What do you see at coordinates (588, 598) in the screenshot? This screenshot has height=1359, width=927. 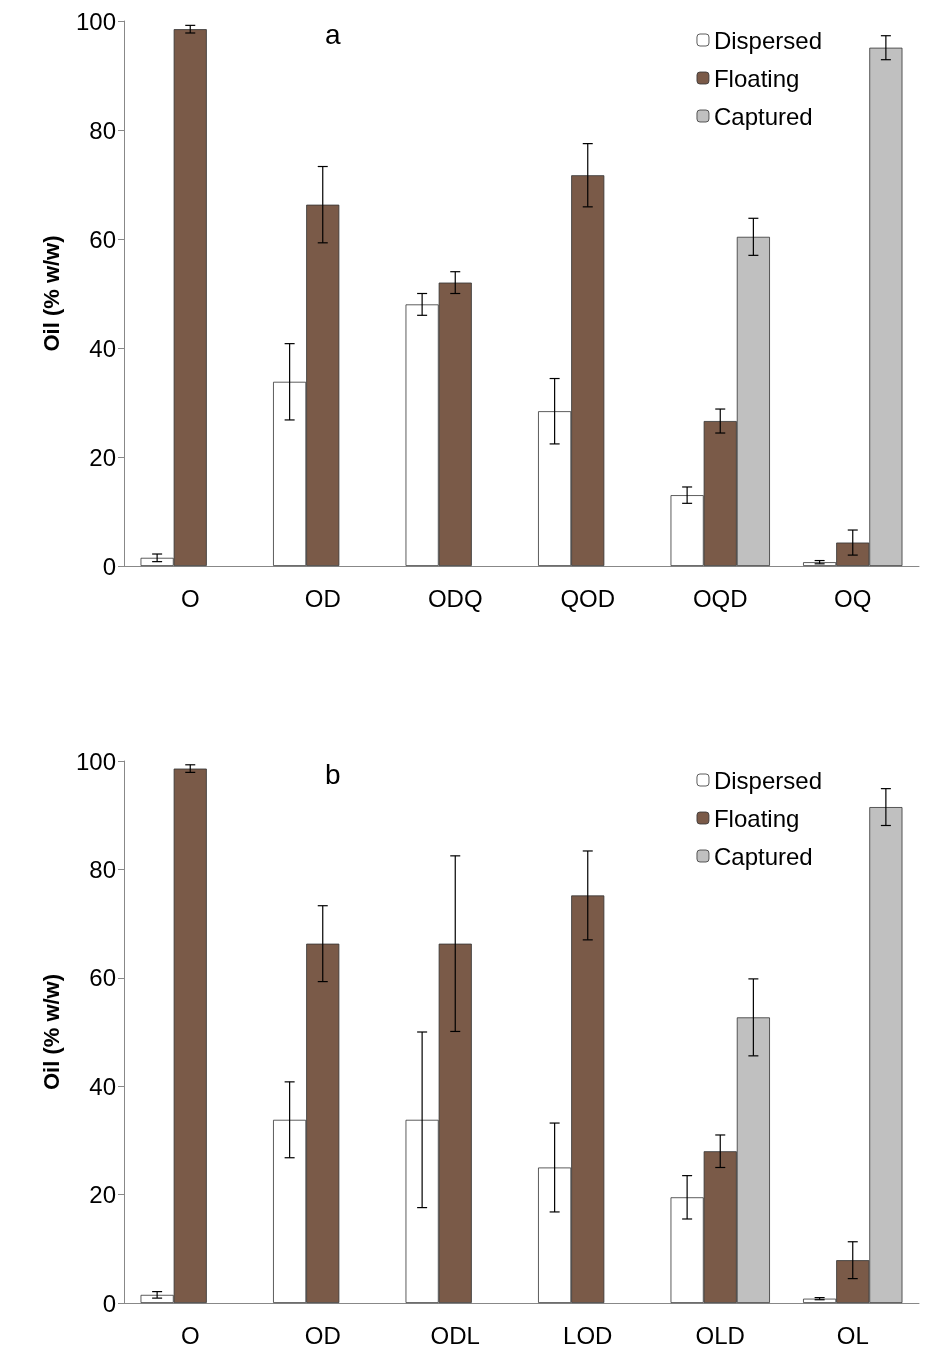 I see `x-tick-label: QOD` at bounding box center [588, 598].